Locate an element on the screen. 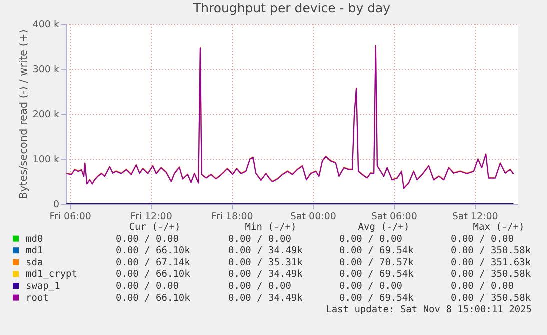  y-tick-label: 400 k is located at coordinates (46, 25).